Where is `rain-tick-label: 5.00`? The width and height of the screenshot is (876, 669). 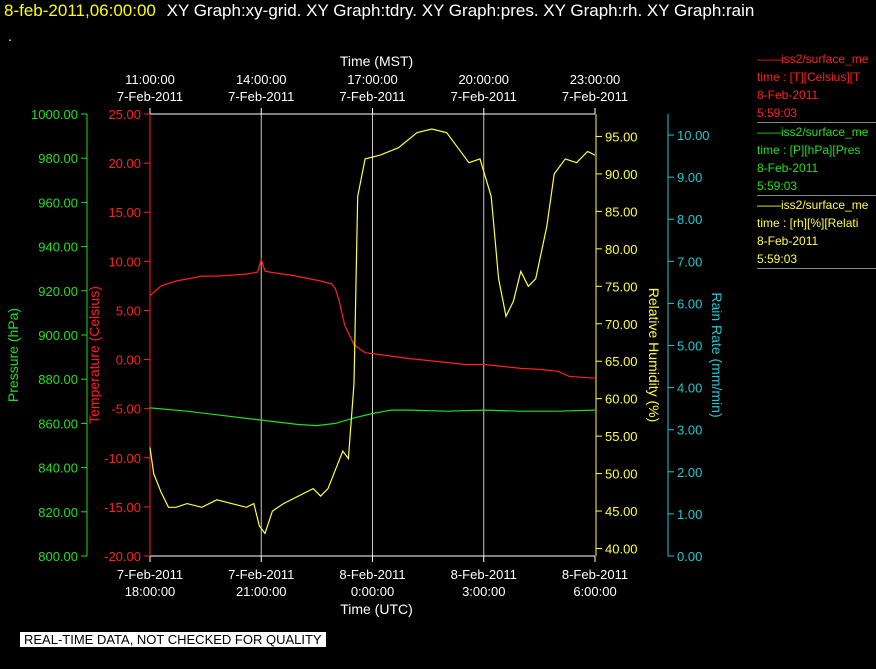
rain-tick-label: 5.00 is located at coordinates (689, 346).